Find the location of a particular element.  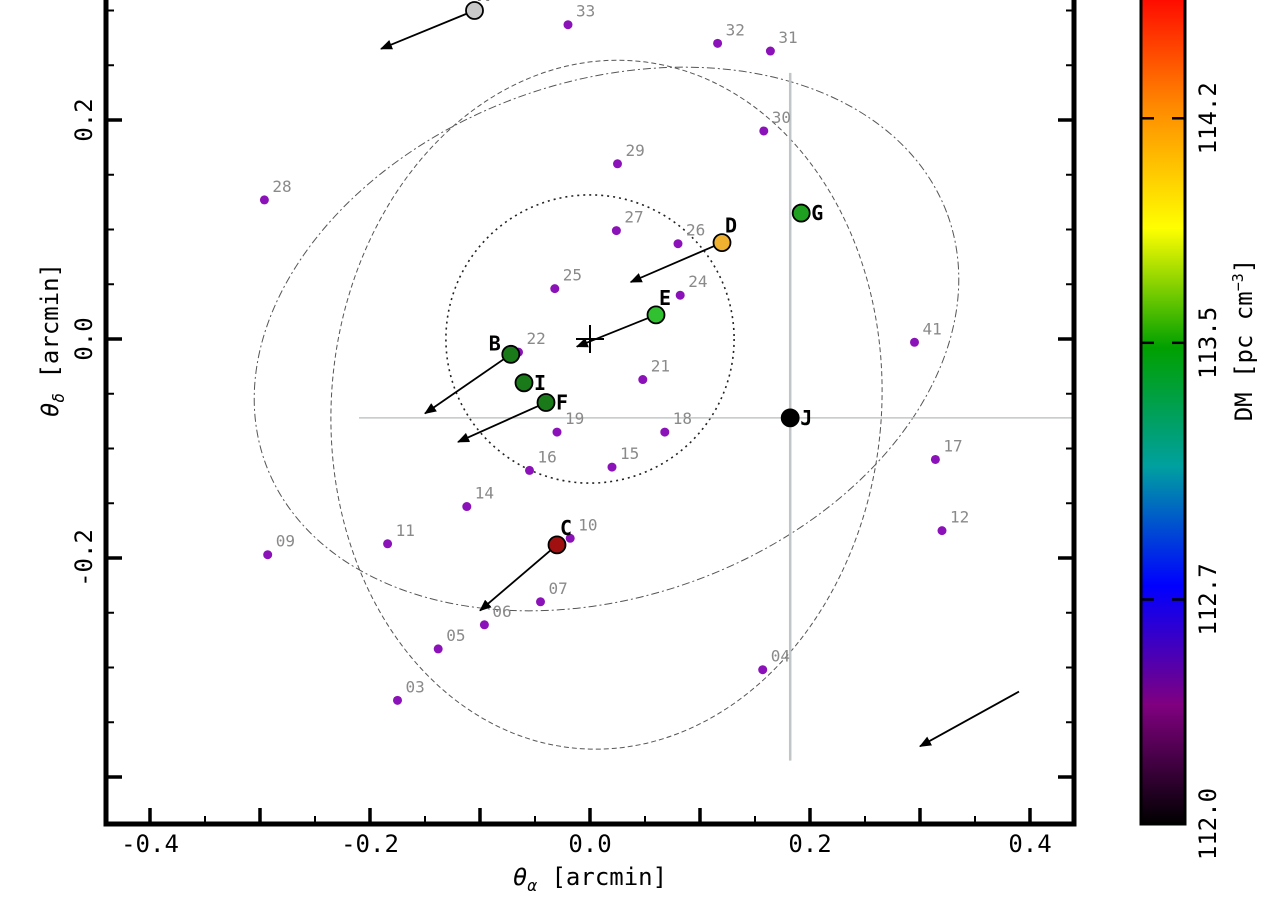

numbered-point-label: 41 is located at coordinates (932, 328).